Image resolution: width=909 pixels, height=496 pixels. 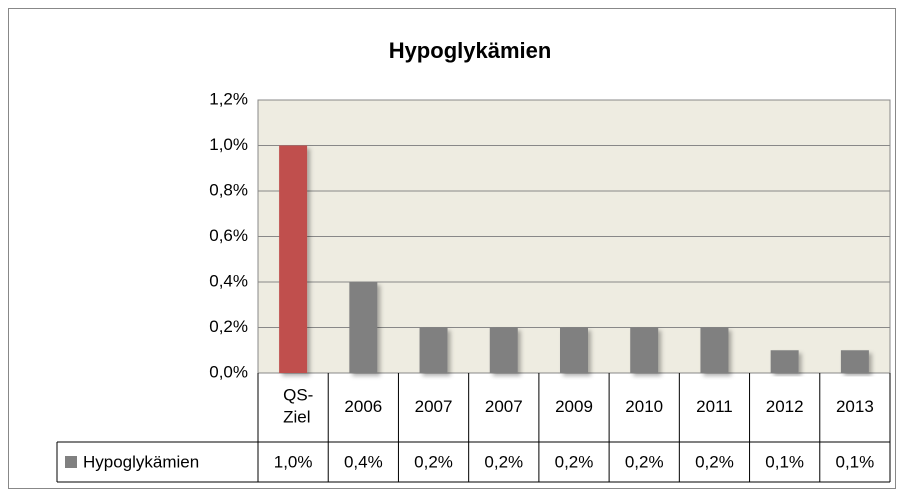 What do you see at coordinates (298, 406) in the screenshot?
I see `x-tick-label: QS-Ziel` at bounding box center [298, 406].